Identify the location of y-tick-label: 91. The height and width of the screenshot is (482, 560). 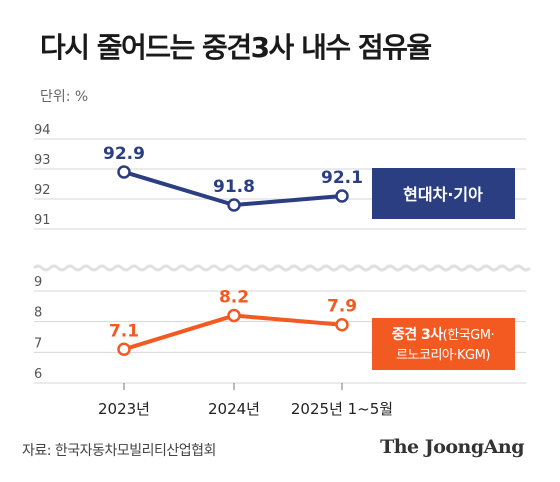
(42, 220).